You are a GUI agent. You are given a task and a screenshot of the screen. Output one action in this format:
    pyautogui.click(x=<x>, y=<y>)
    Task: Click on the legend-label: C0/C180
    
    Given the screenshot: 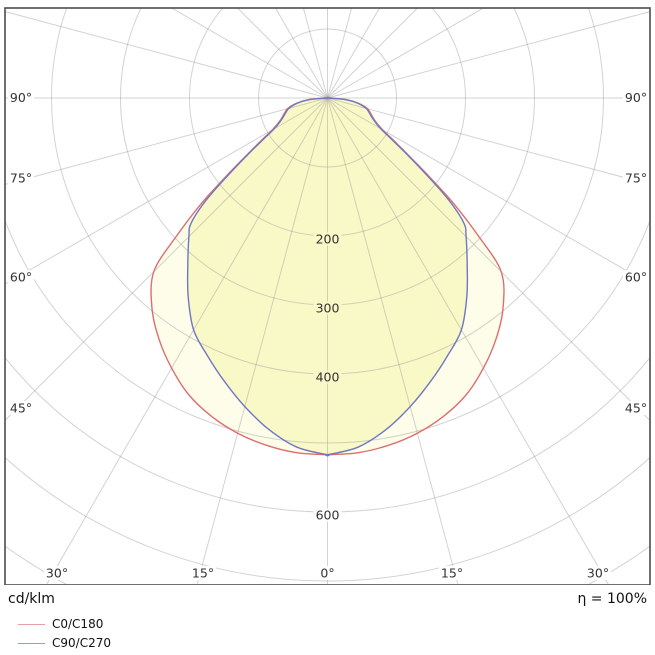 What is the action you would take?
    pyautogui.click(x=78, y=624)
    